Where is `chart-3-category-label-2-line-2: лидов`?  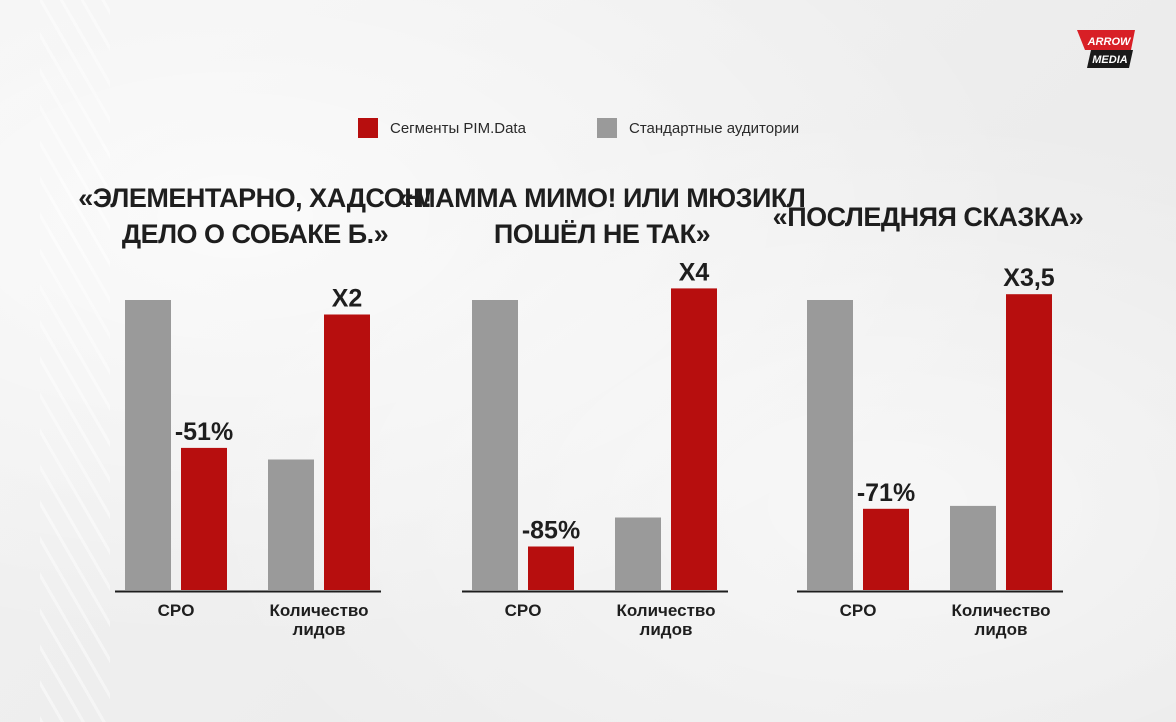 chart-3-category-label-2-line-2: лидов is located at coordinates (1001, 629).